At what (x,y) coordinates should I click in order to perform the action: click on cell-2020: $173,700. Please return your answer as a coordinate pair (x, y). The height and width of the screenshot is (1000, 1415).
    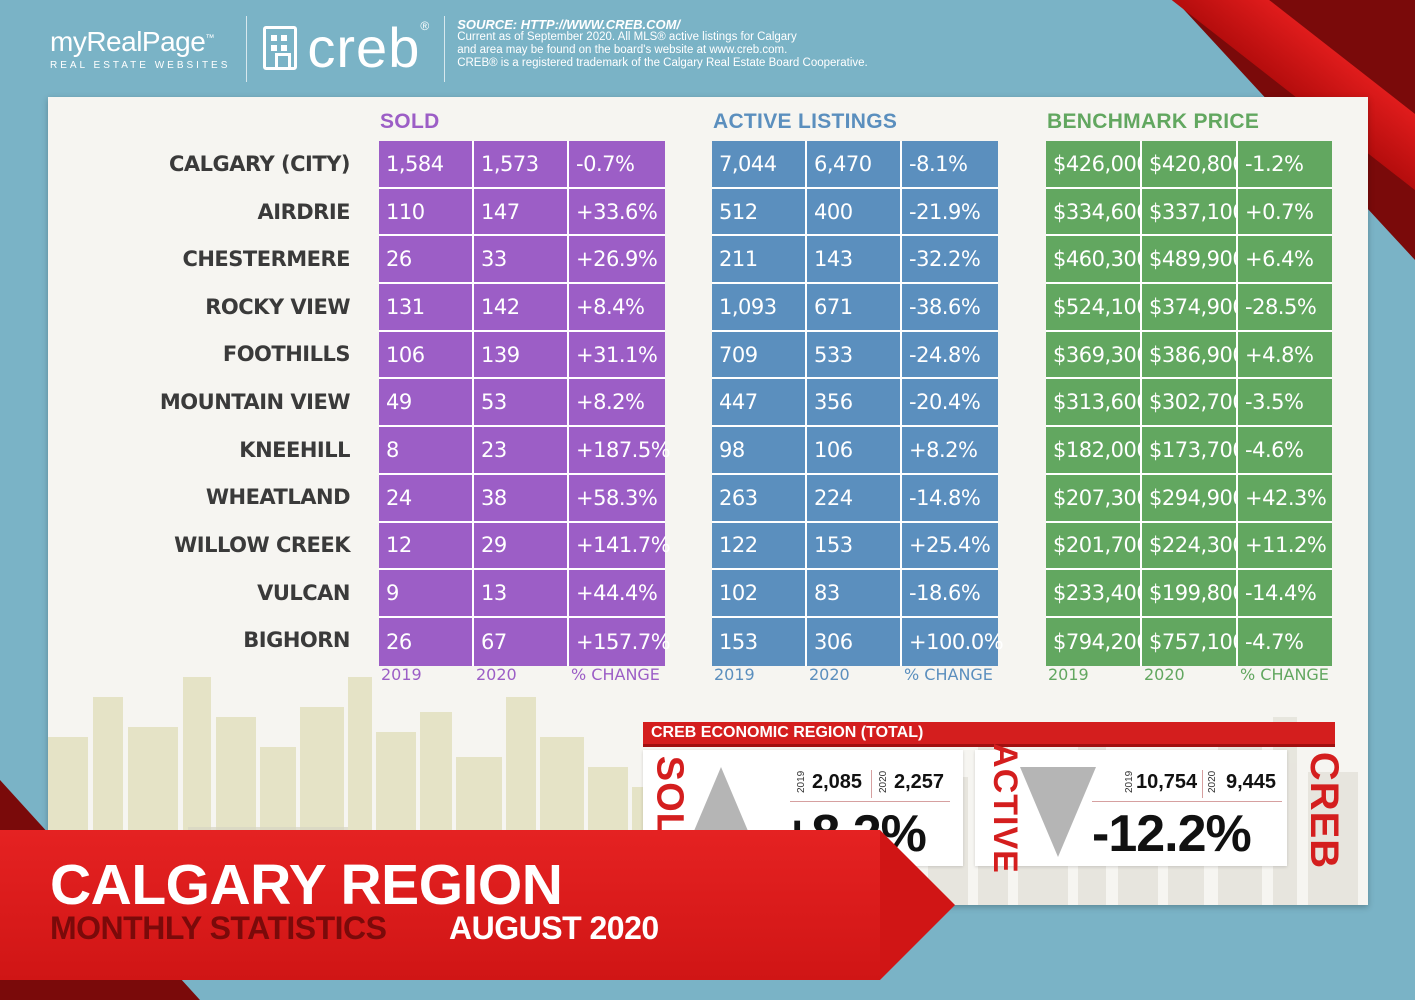
    Looking at the image, I should click on (1194, 451).